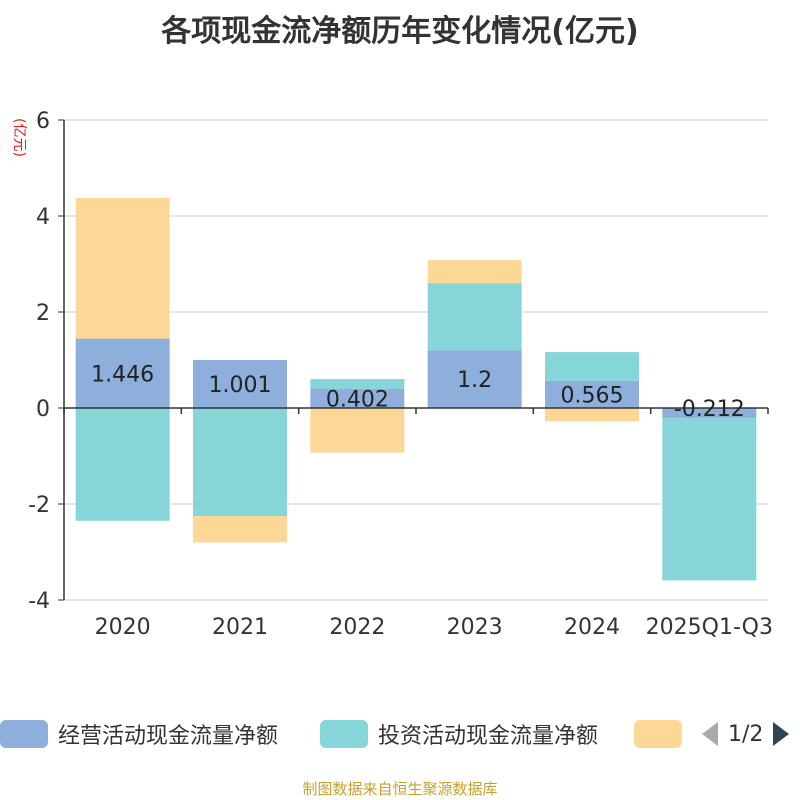 The image size is (800, 800). What do you see at coordinates (474, 272) in the screenshot?
I see `bar-financing-2023` at bounding box center [474, 272].